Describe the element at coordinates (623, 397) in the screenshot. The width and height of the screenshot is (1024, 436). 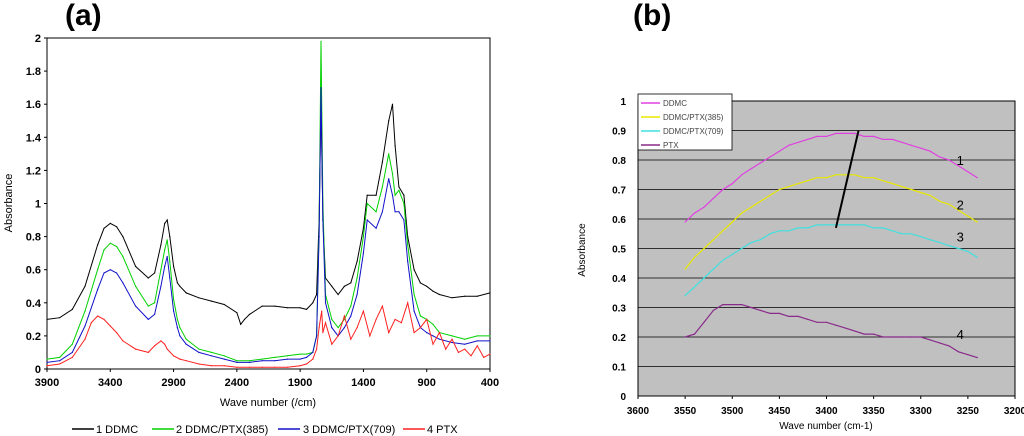
I see `panel-b-y-tick-label: 0` at that location.